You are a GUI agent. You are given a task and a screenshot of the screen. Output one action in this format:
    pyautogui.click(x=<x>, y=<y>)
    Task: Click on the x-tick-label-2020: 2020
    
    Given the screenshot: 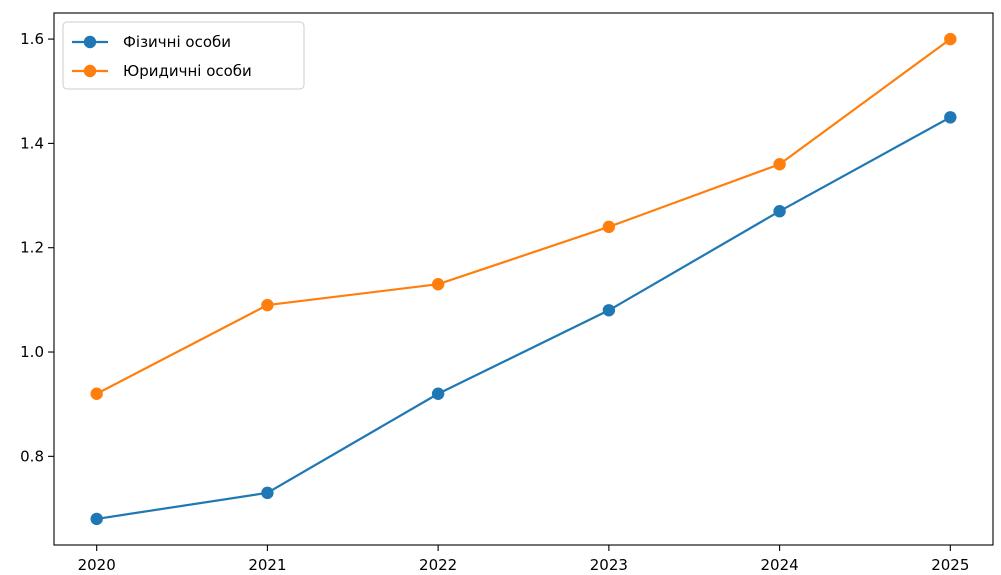 What is the action you would take?
    pyautogui.click(x=97, y=565)
    